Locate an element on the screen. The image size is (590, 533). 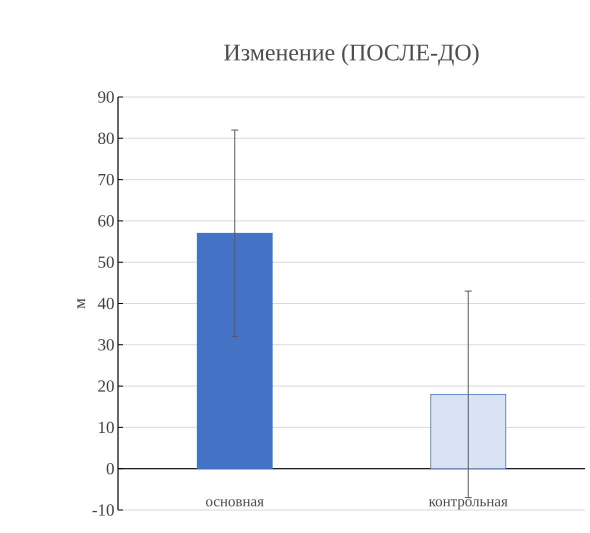
y-tick-label: -10 is located at coordinates (103, 510).